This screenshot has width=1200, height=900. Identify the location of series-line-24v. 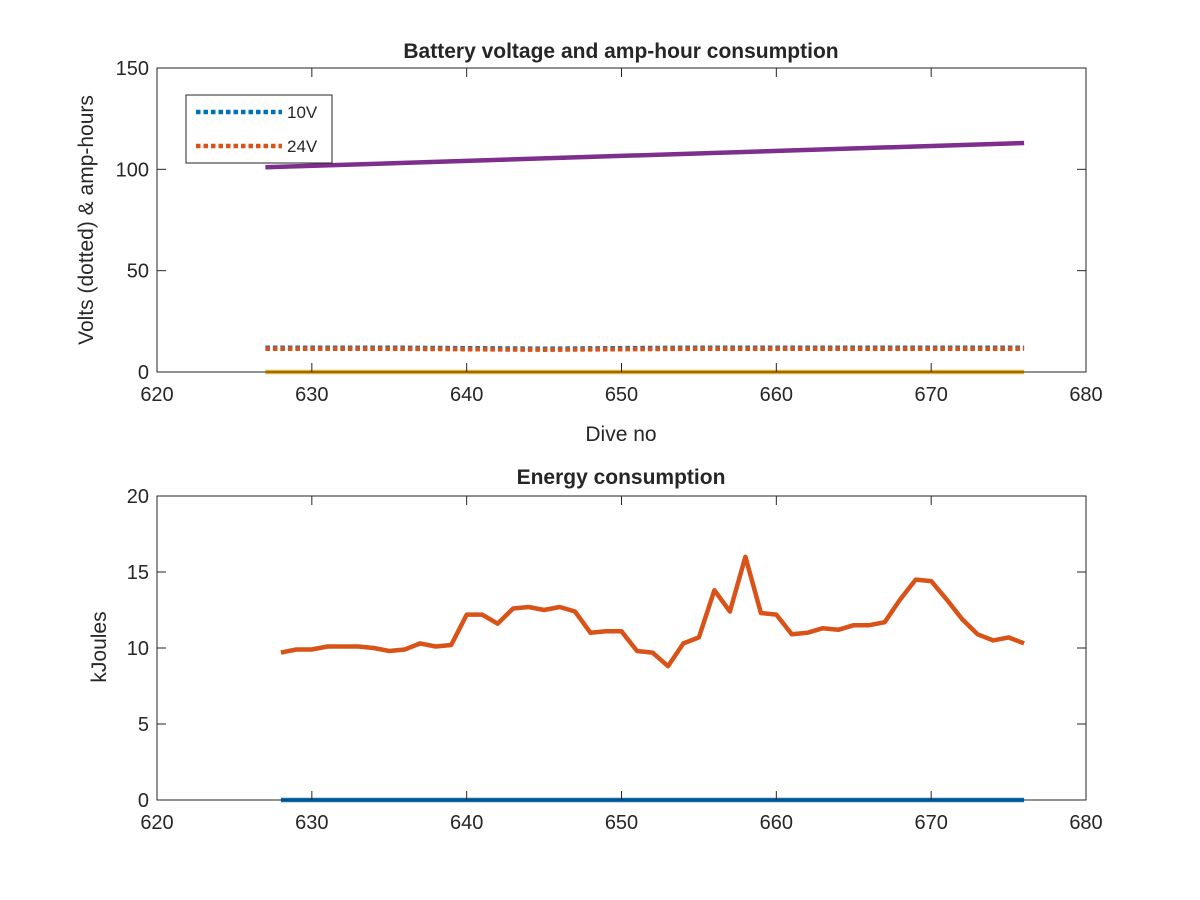
(645, 349).